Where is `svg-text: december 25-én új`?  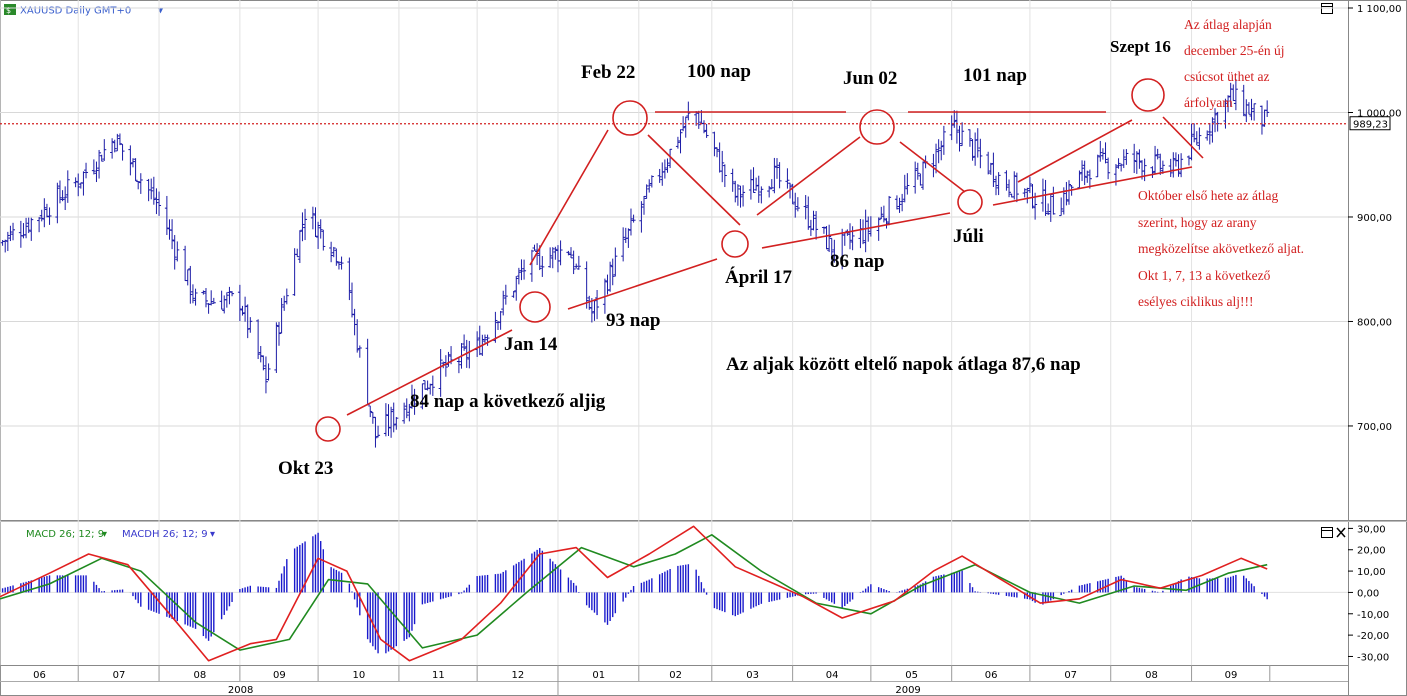 svg-text: december 25-én új is located at coordinates (1234, 50).